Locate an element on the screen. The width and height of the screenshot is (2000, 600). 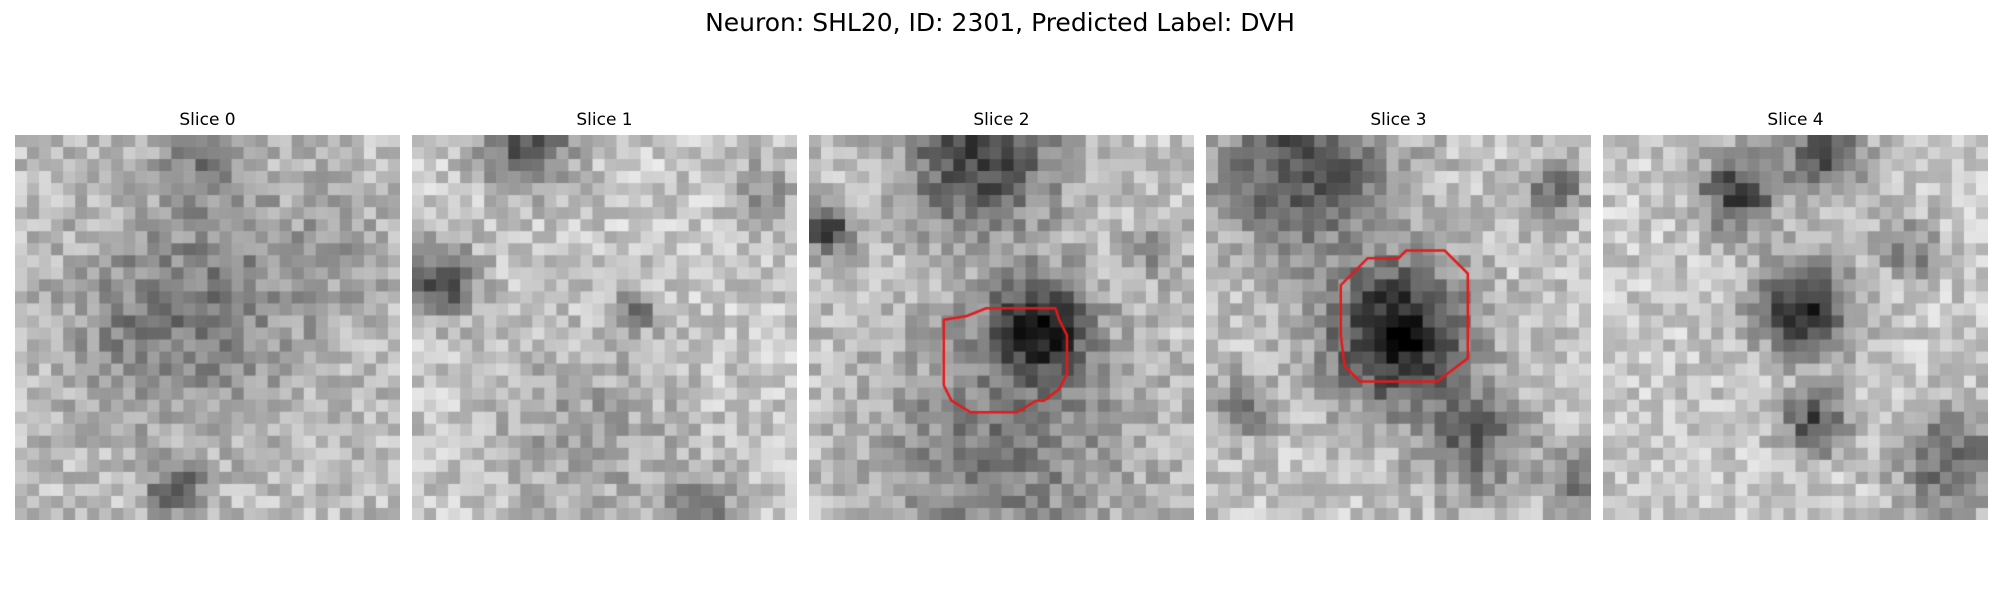
slice-panel-1: Slice 1 is located at coordinates (604, 314).